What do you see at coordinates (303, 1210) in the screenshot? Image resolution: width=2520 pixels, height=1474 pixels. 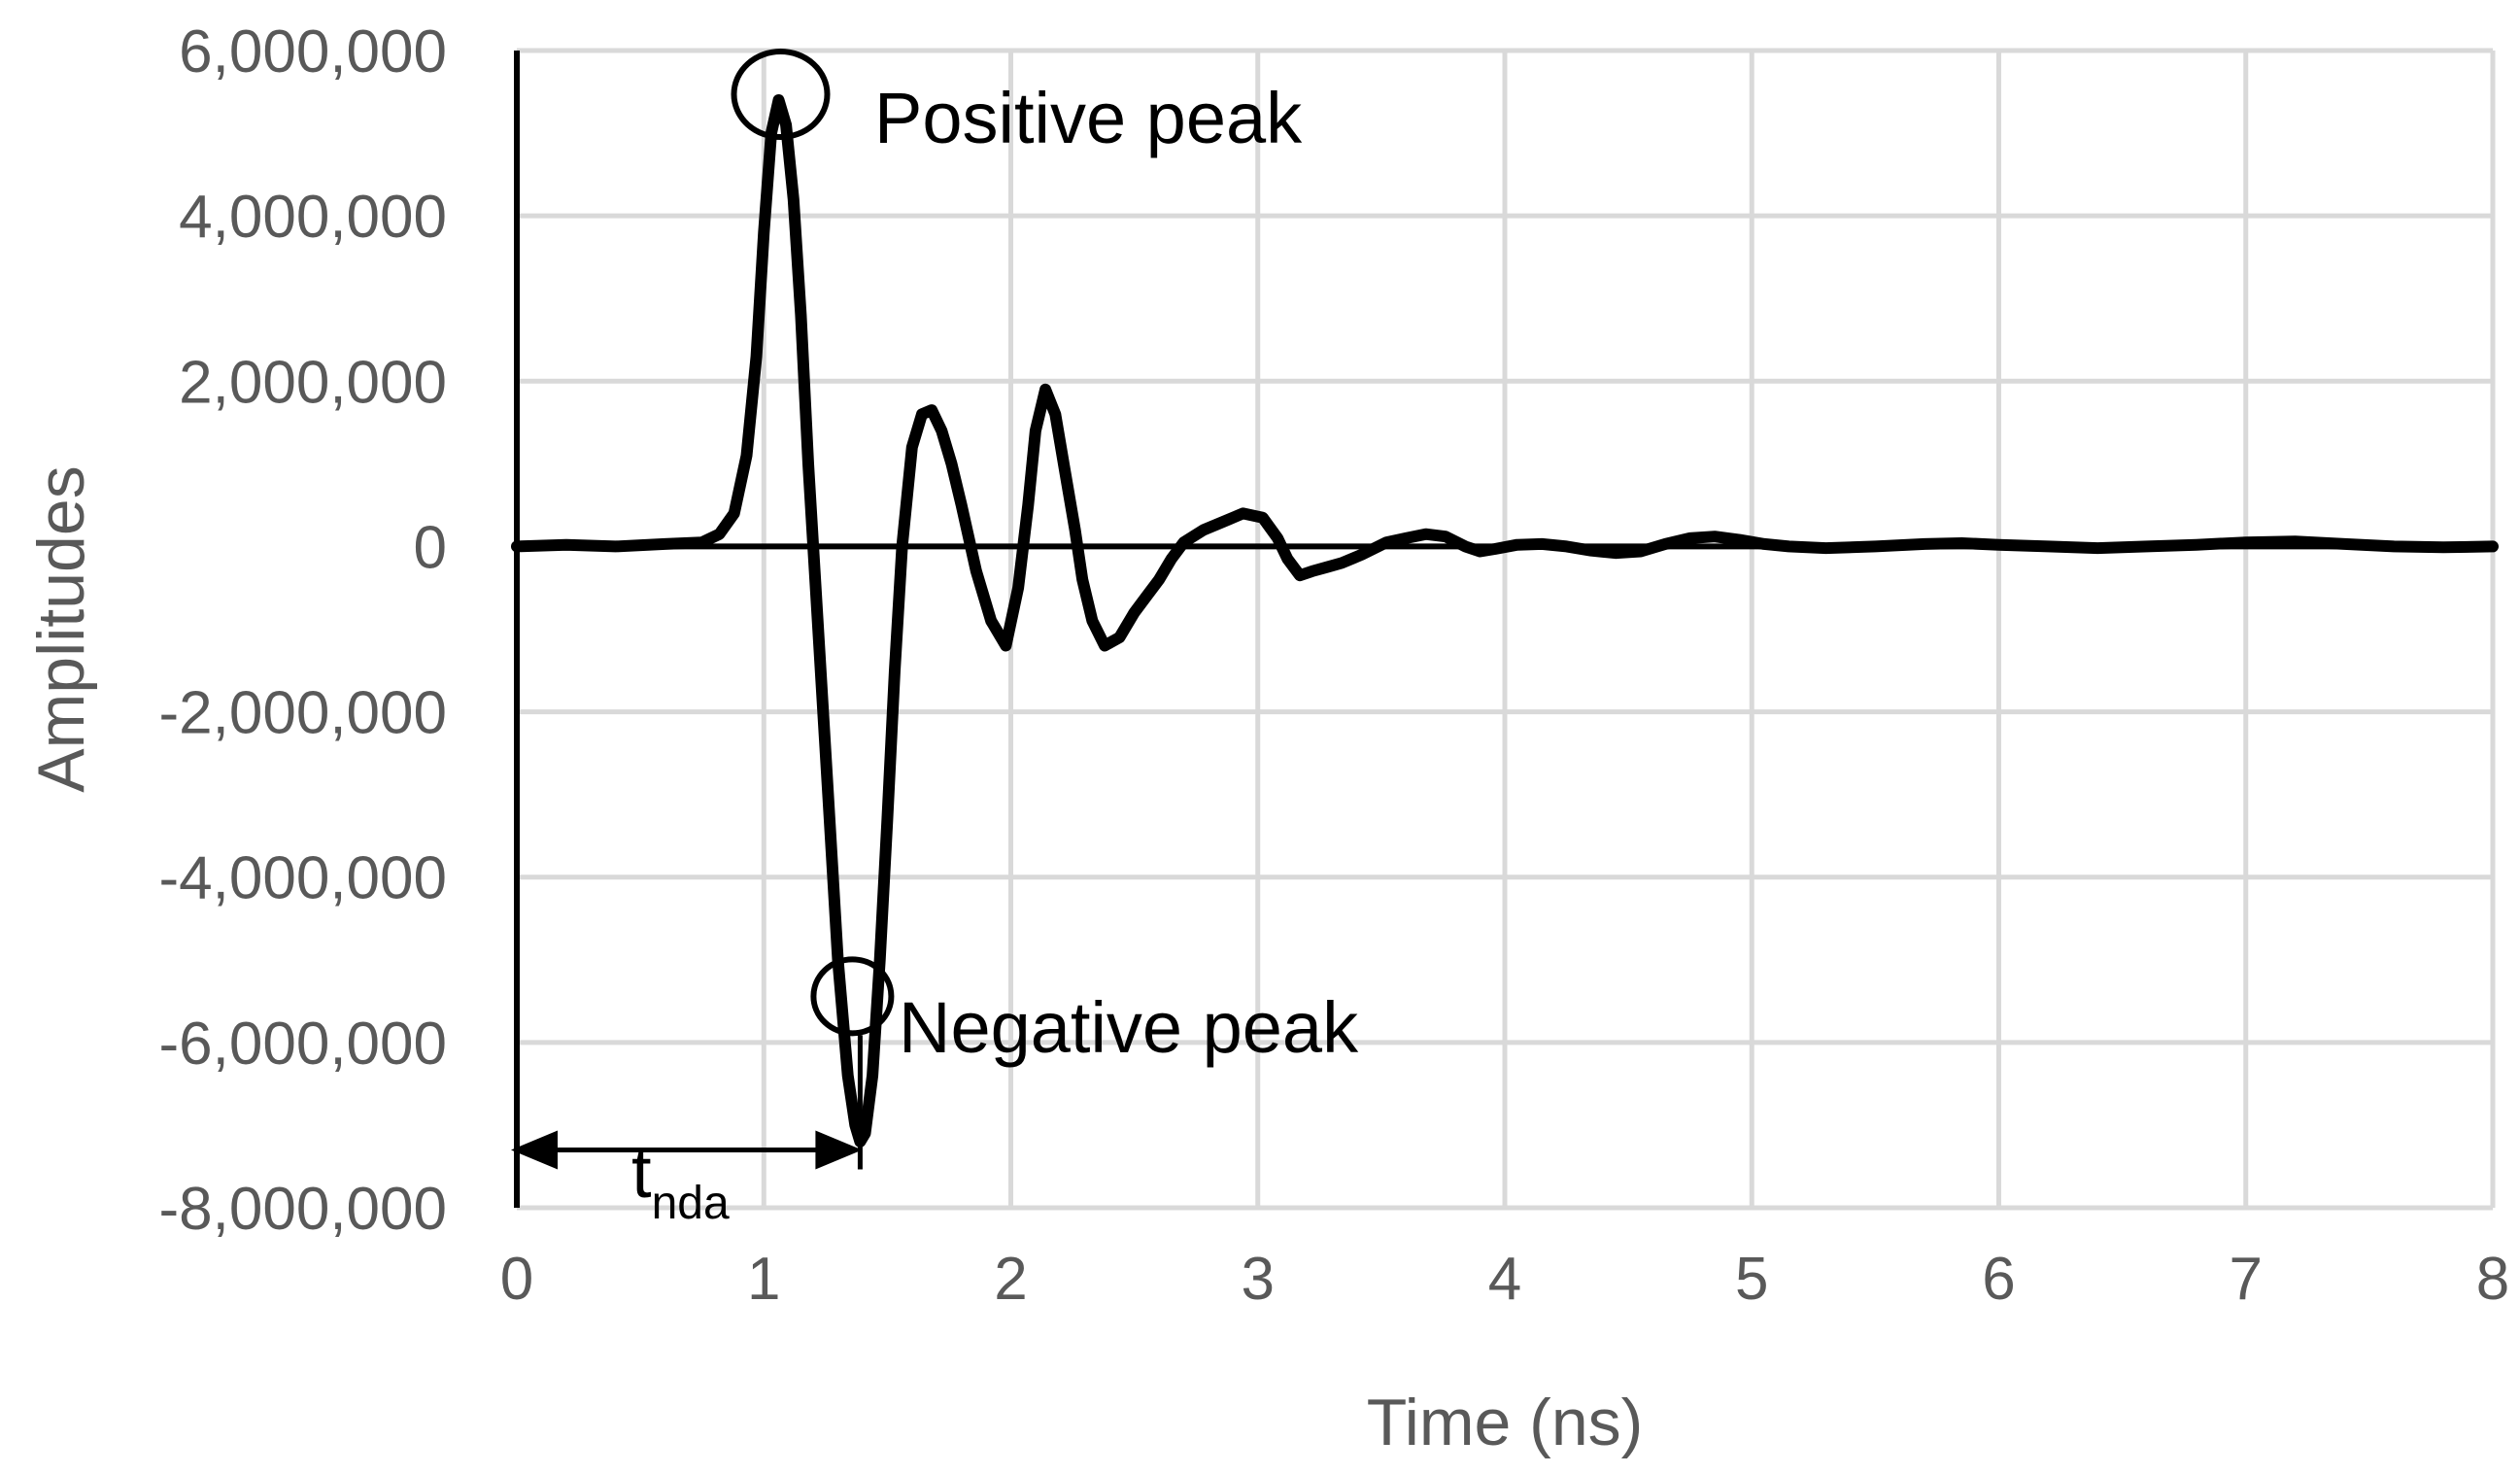 I see `y-tick-label: -8,000,000` at bounding box center [303, 1210].